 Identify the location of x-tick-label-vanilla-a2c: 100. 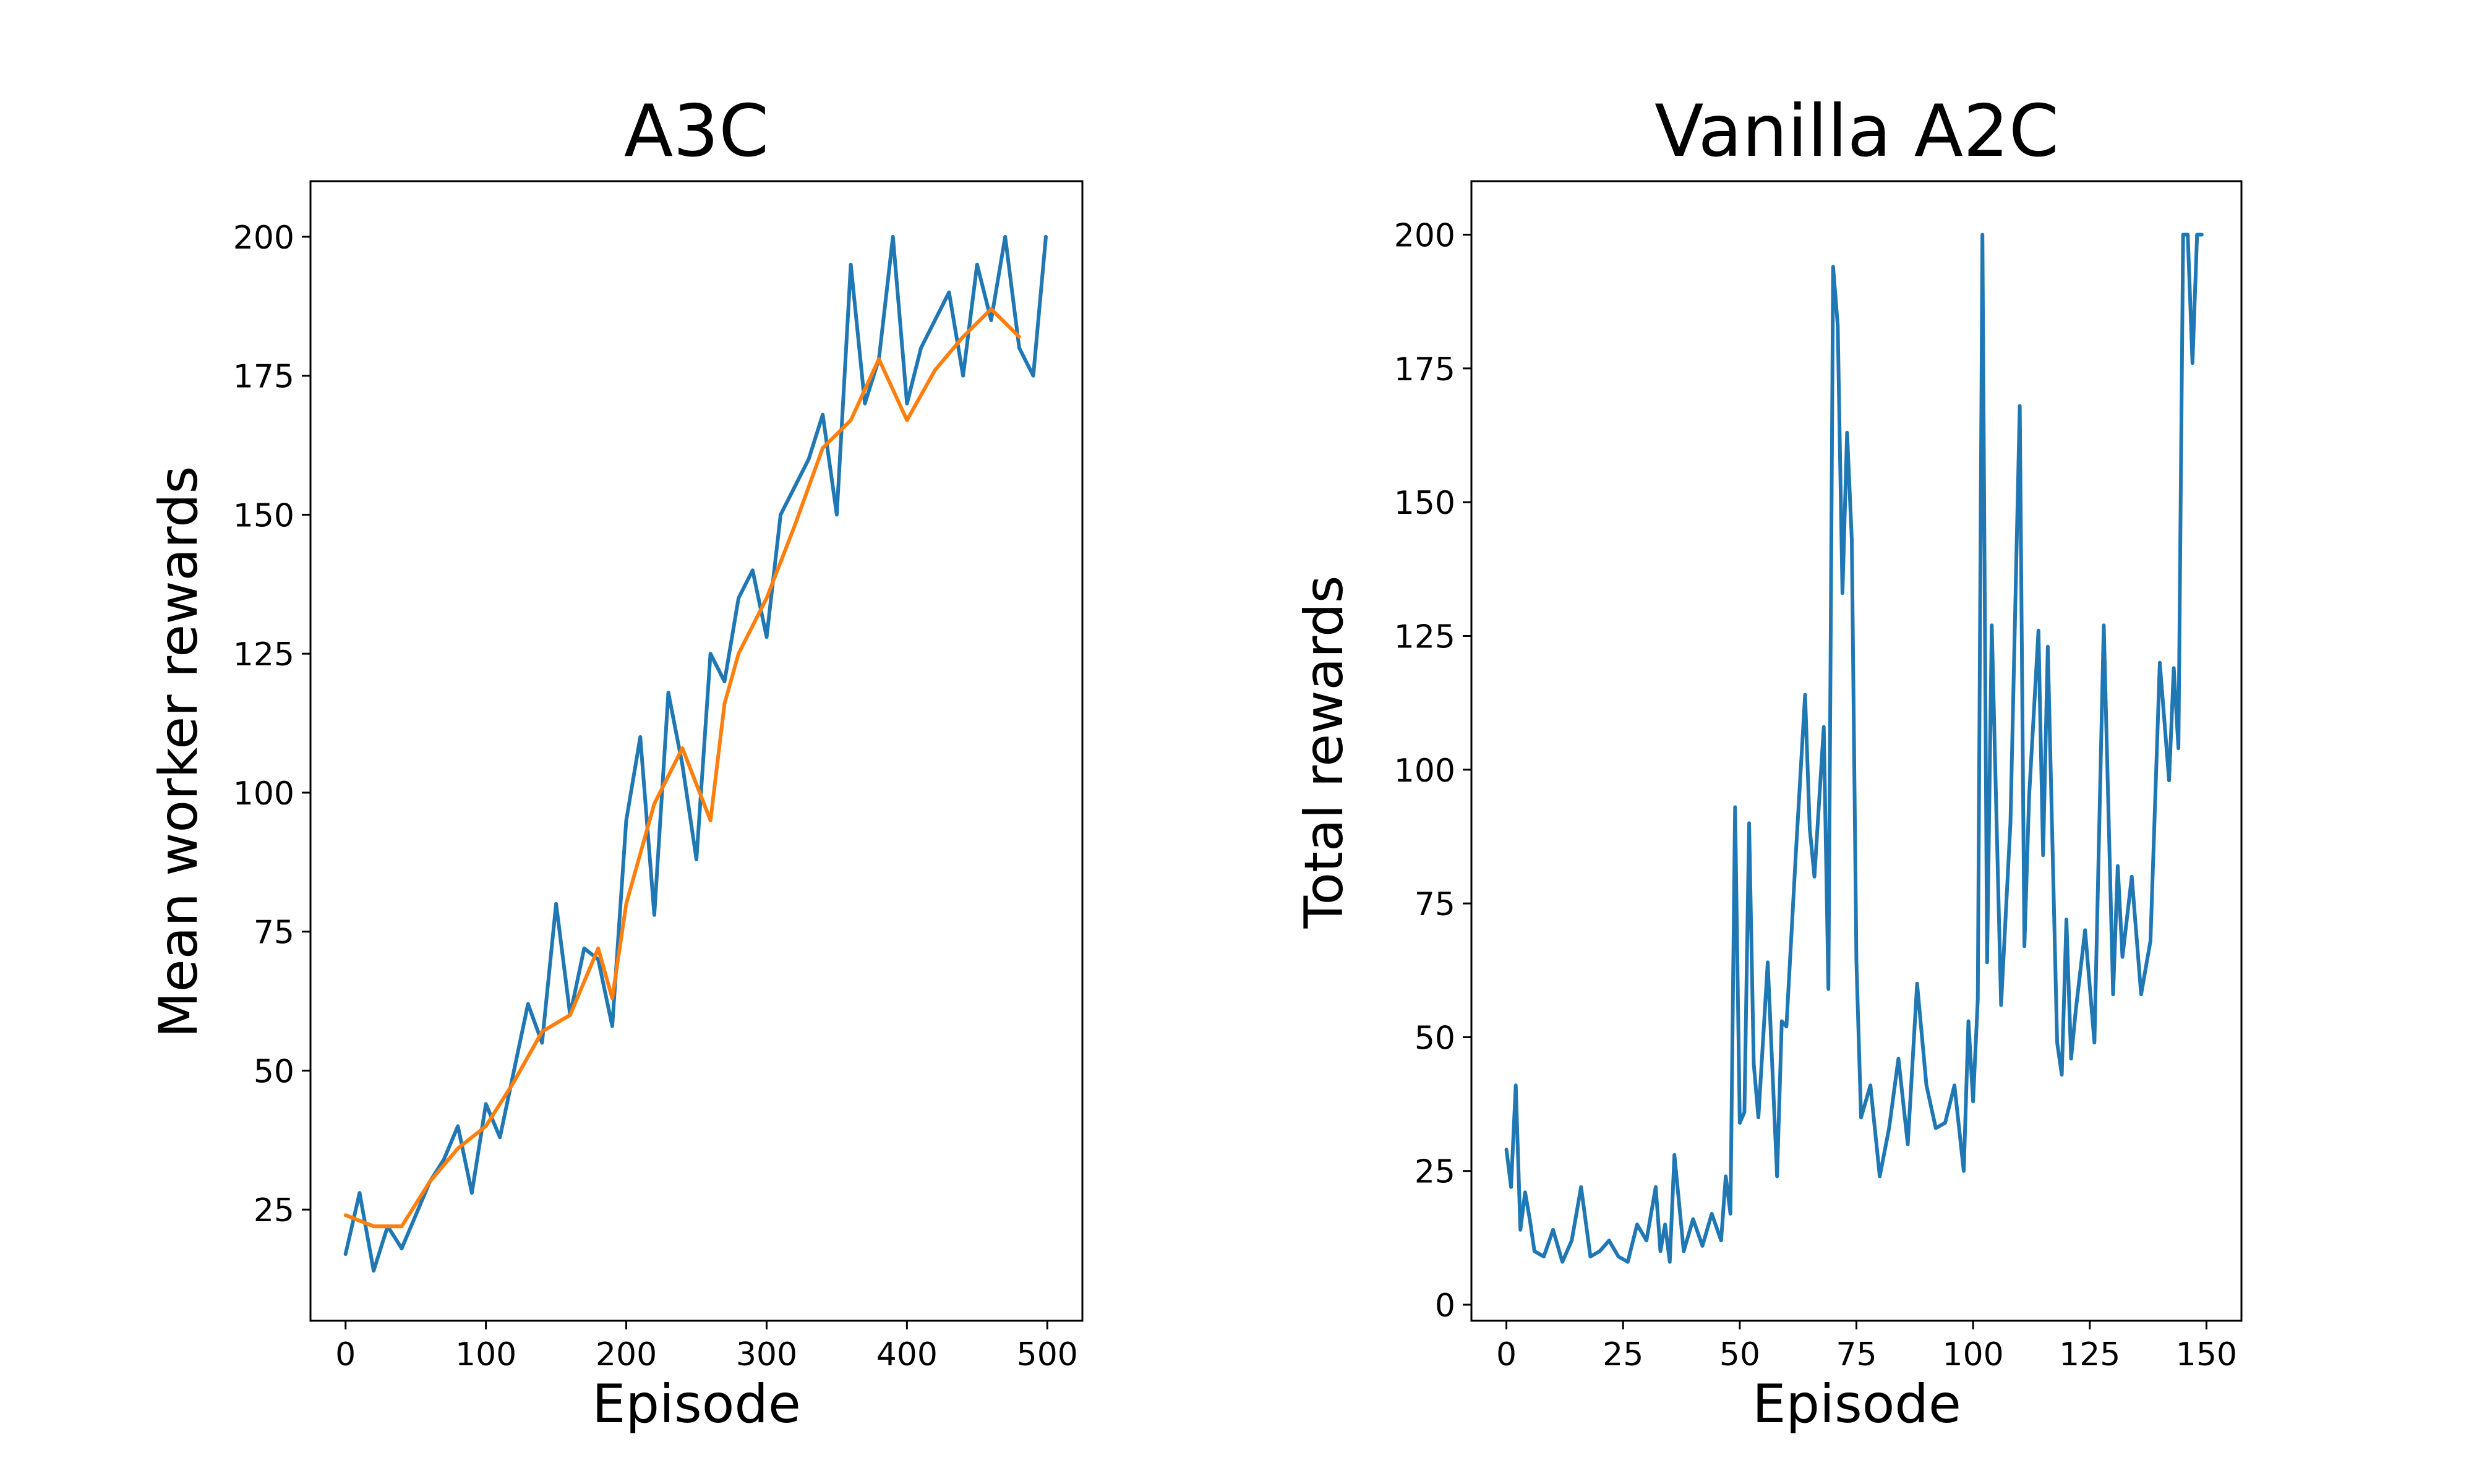
(1973, 1354).